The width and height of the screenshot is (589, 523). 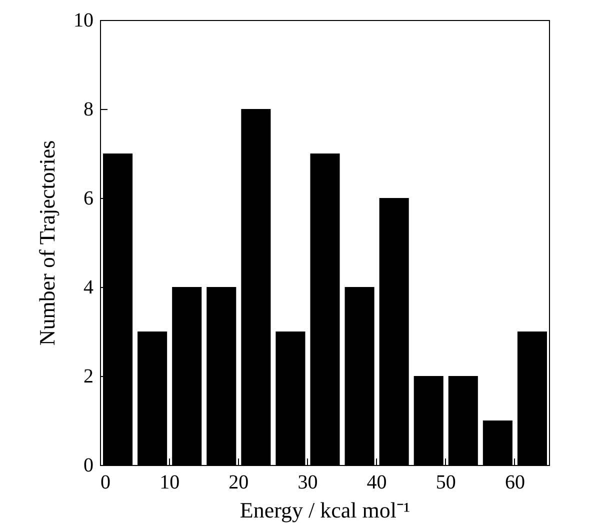 I want to click on y-axis-title: Number of Trajectories, so click(x=47, y=243).